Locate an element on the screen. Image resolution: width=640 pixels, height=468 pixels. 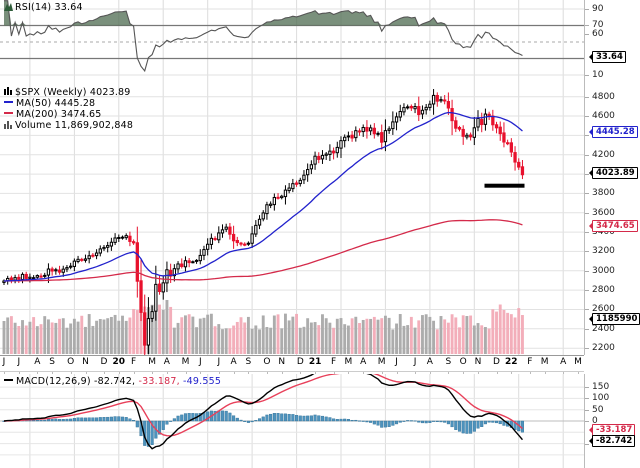
x-axis-underline is located at coordinates (292, 371).